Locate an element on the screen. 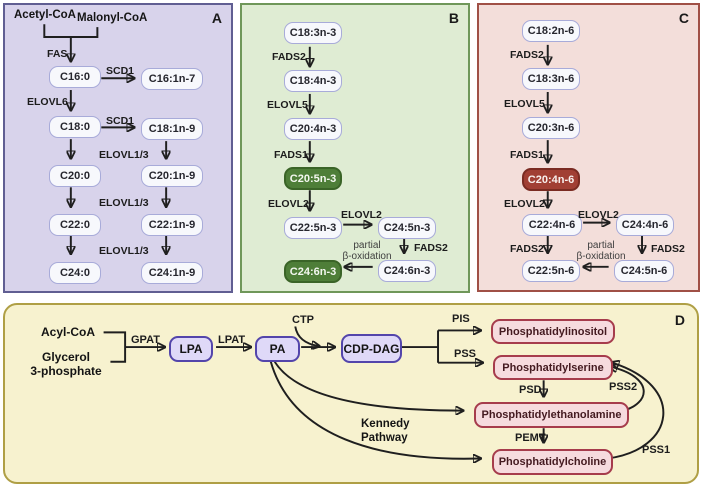 The image size is (702, 487). metabolite-c20-4n6-highlight: C20:4n-6 is located at coordinates (551, 179).